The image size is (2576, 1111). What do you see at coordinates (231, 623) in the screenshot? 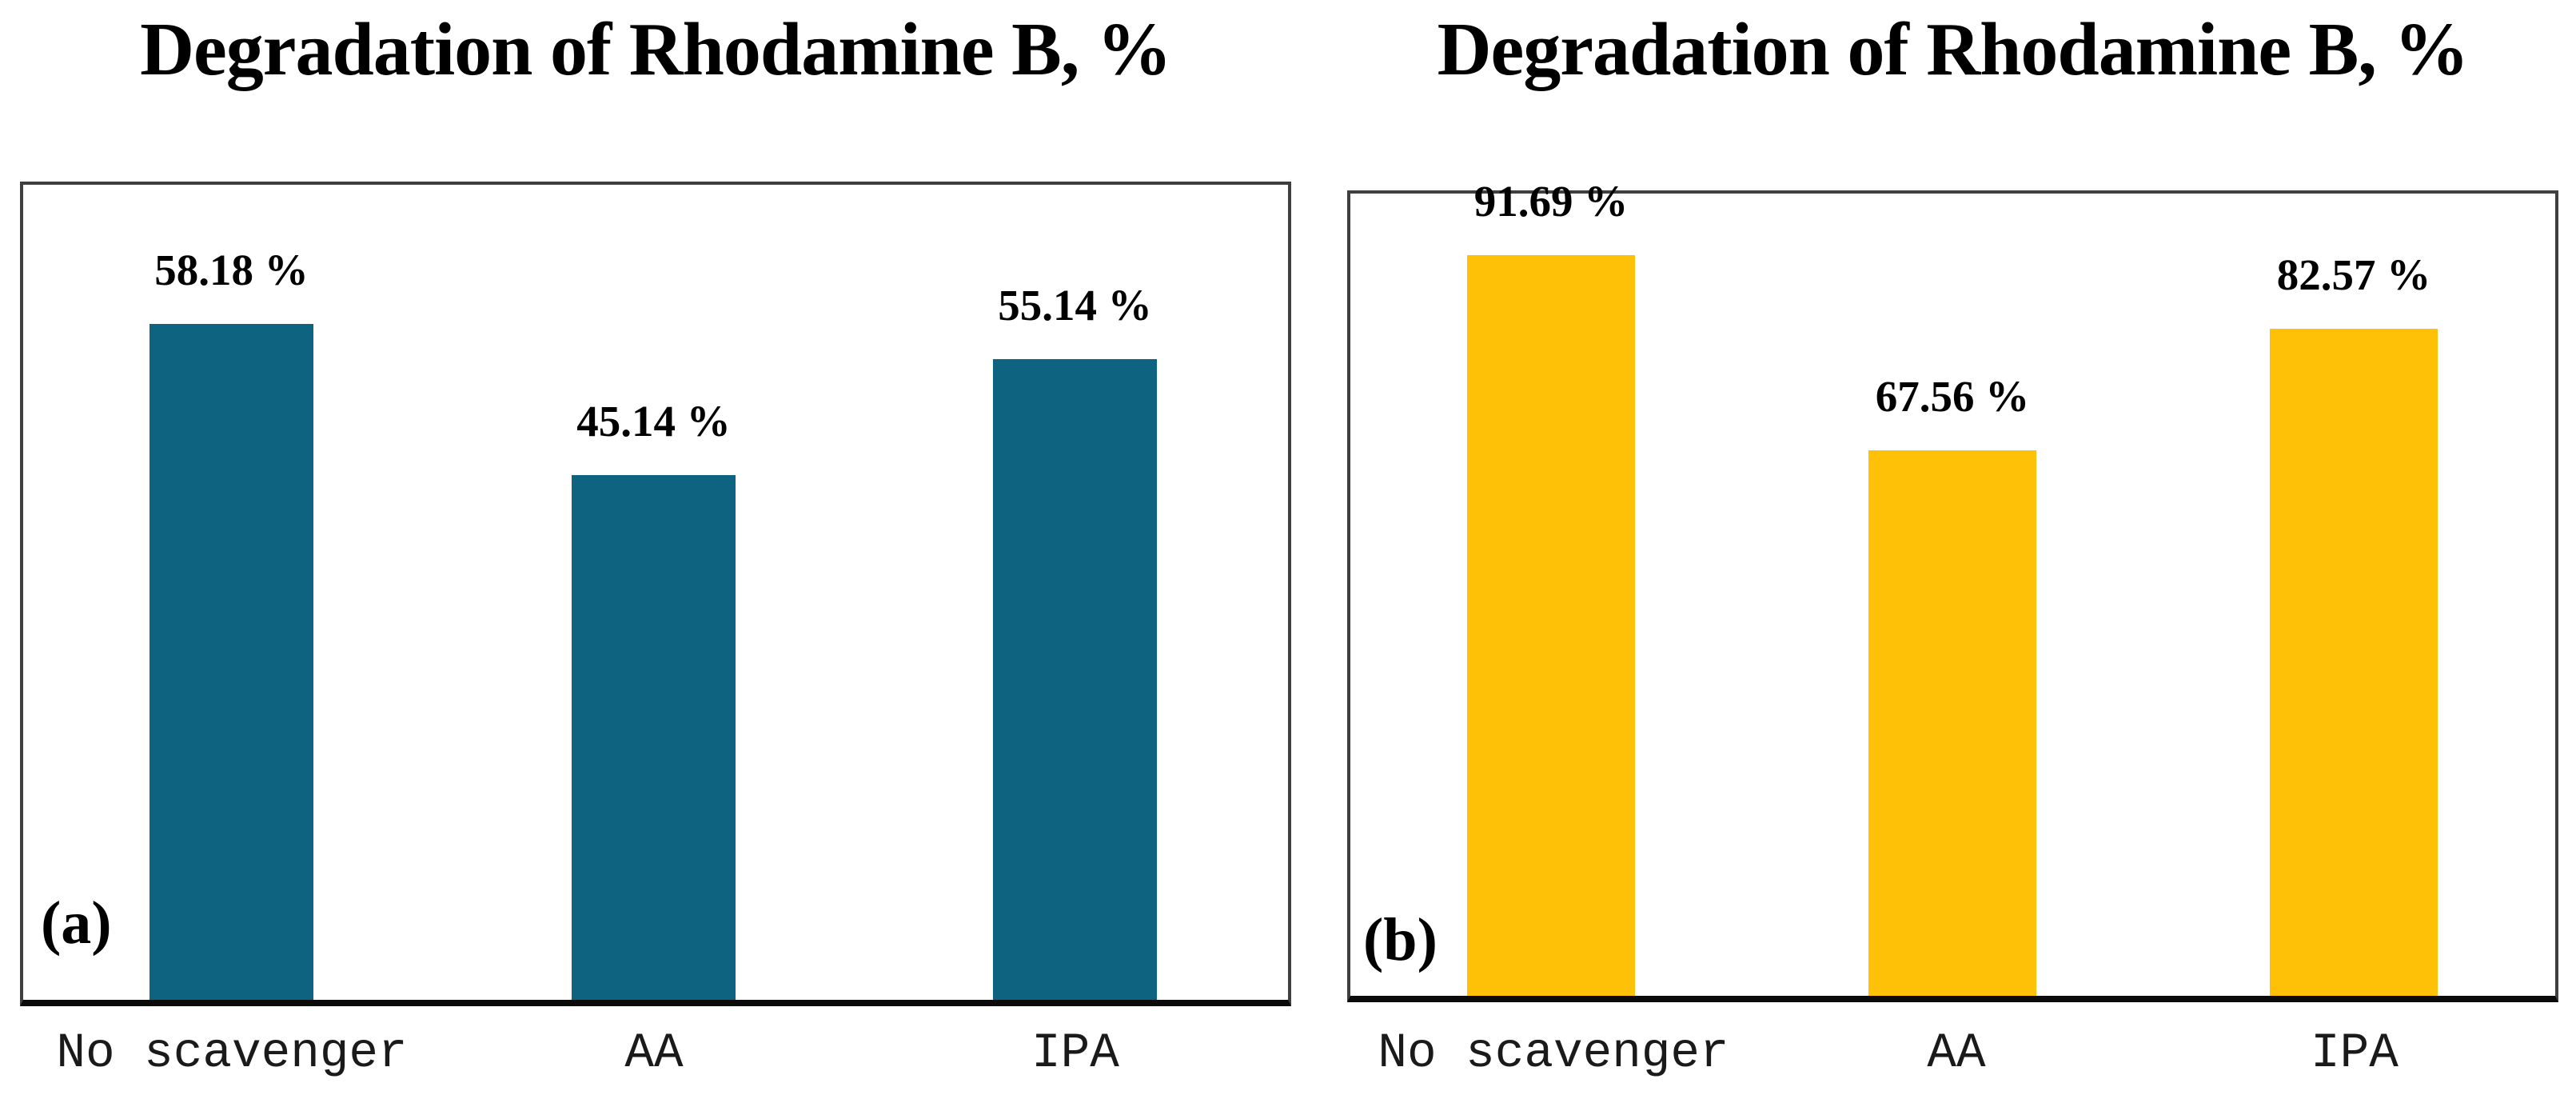
I see `bar-a-no-scavenger: 58.18 %` at bounding box center [231, 623].